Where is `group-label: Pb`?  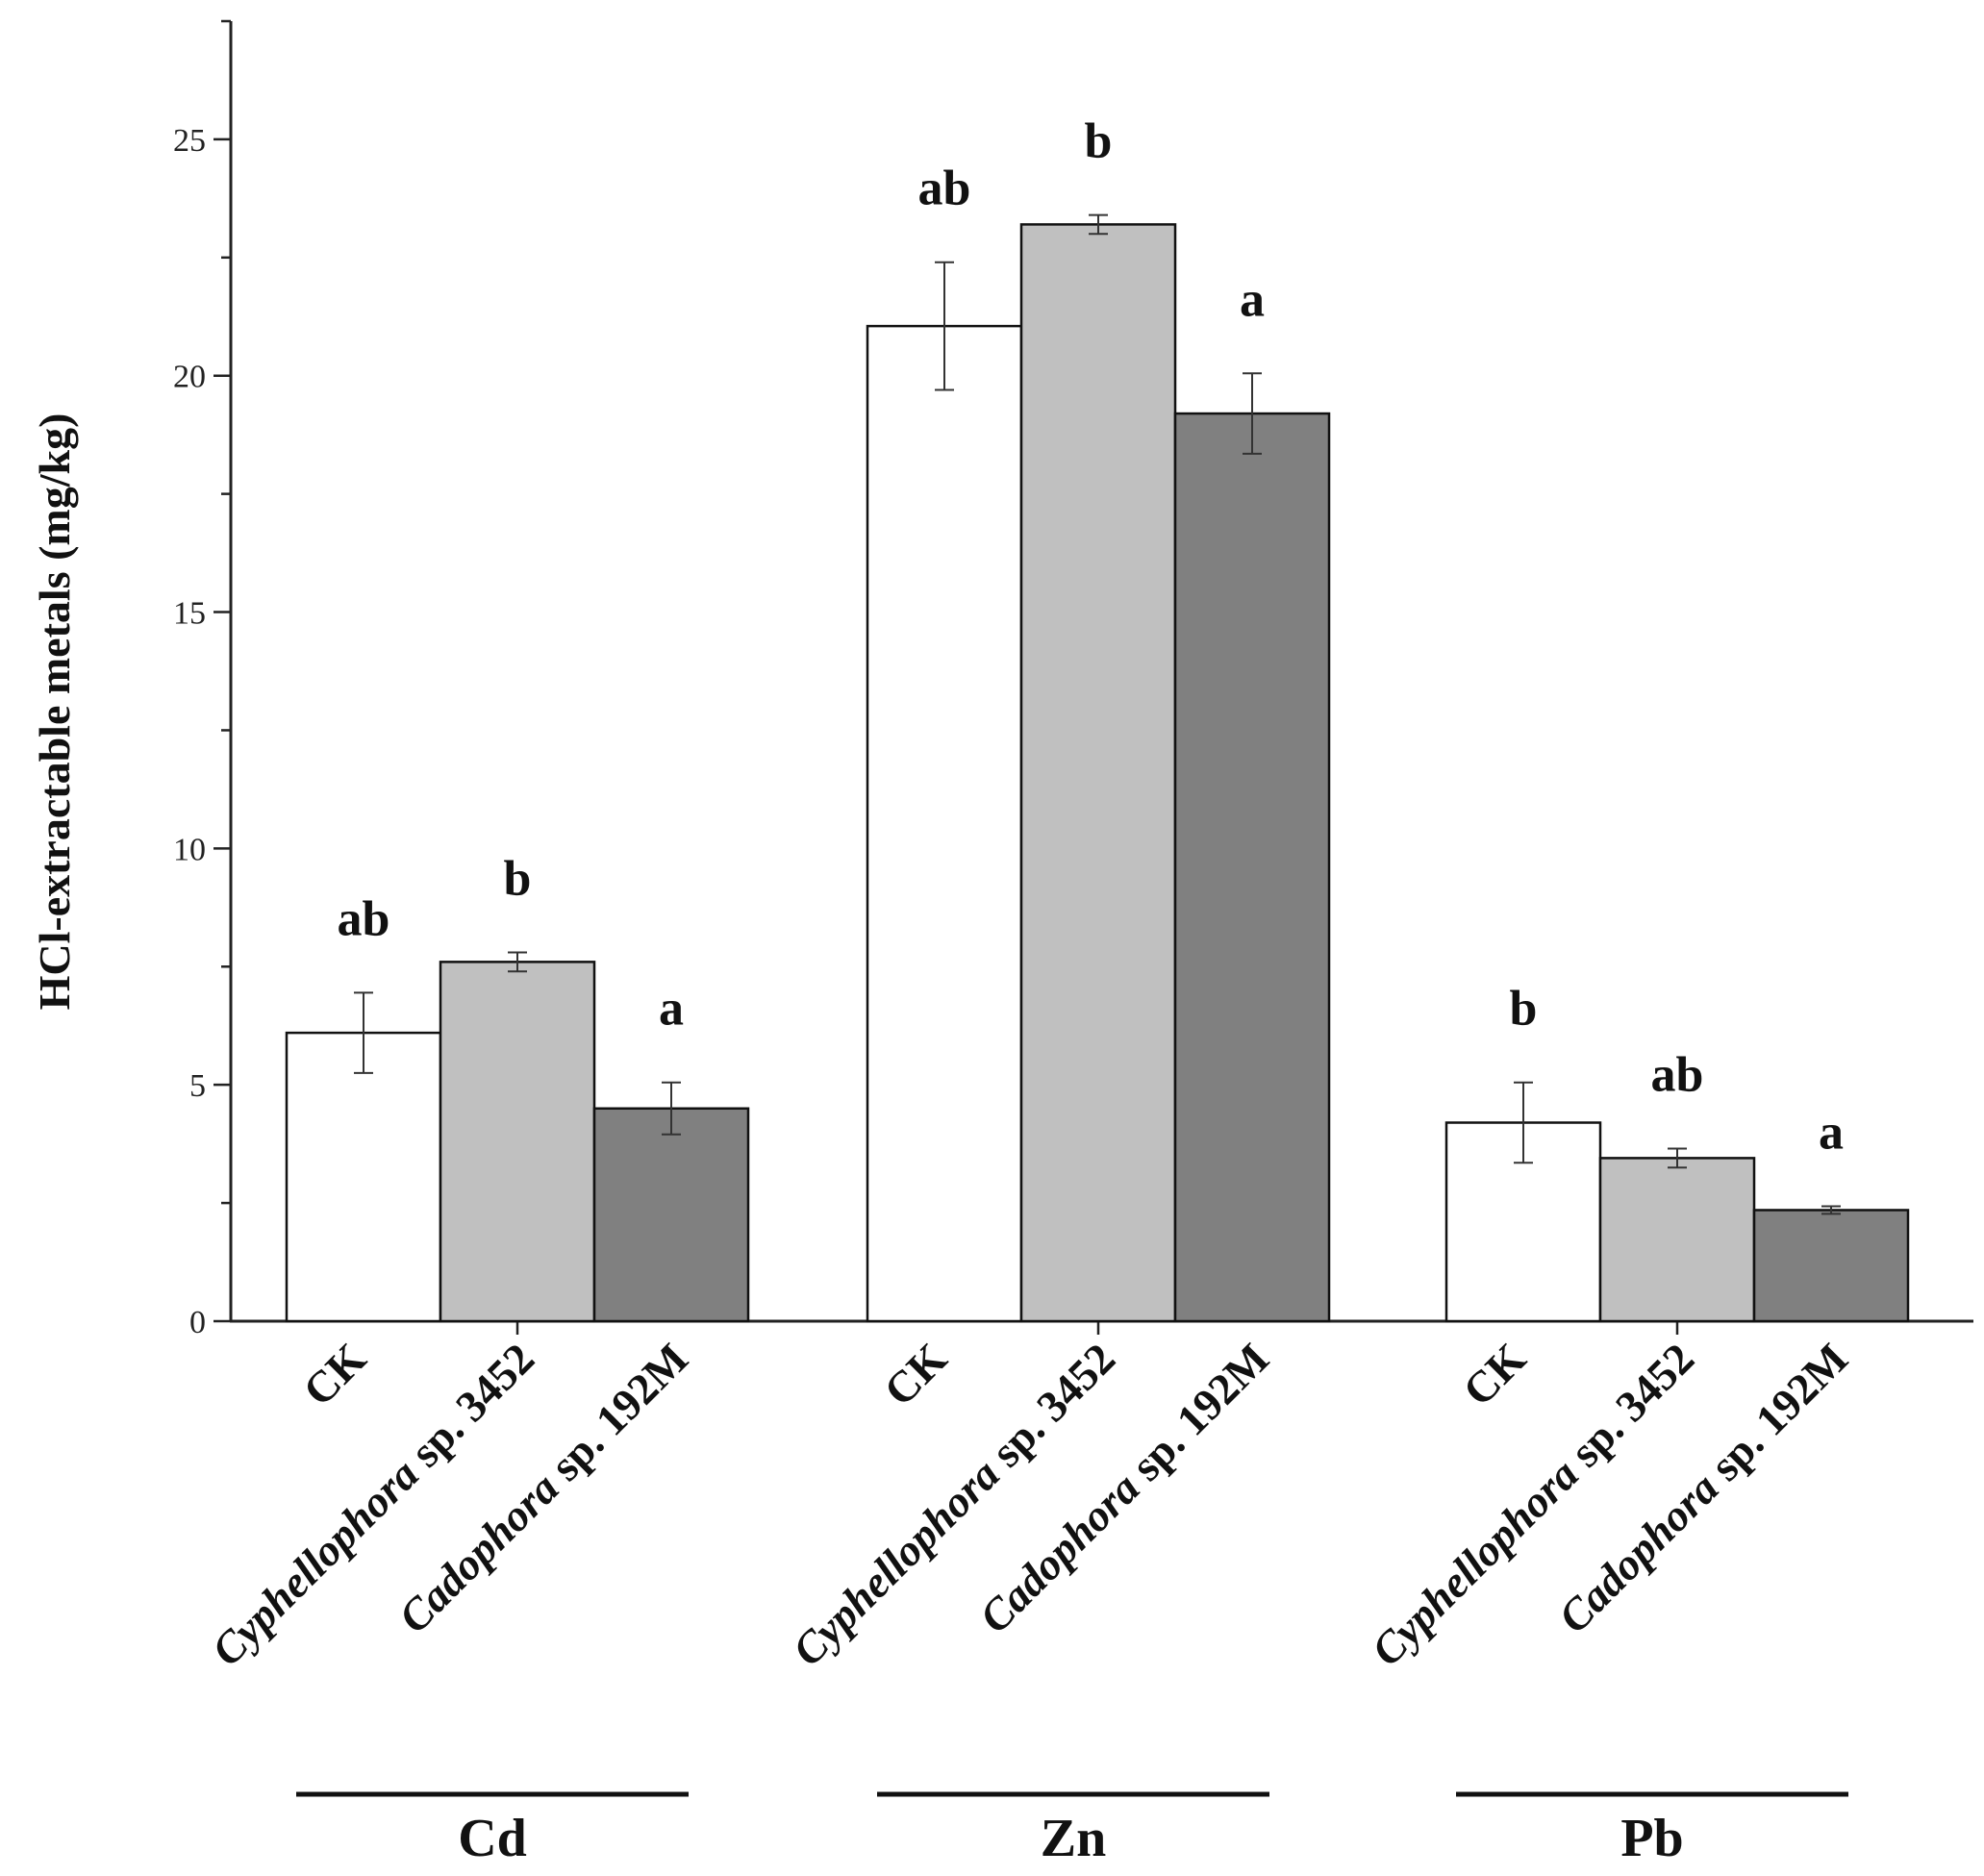
group-label: Pb is located at coordinates (1651, 1838).